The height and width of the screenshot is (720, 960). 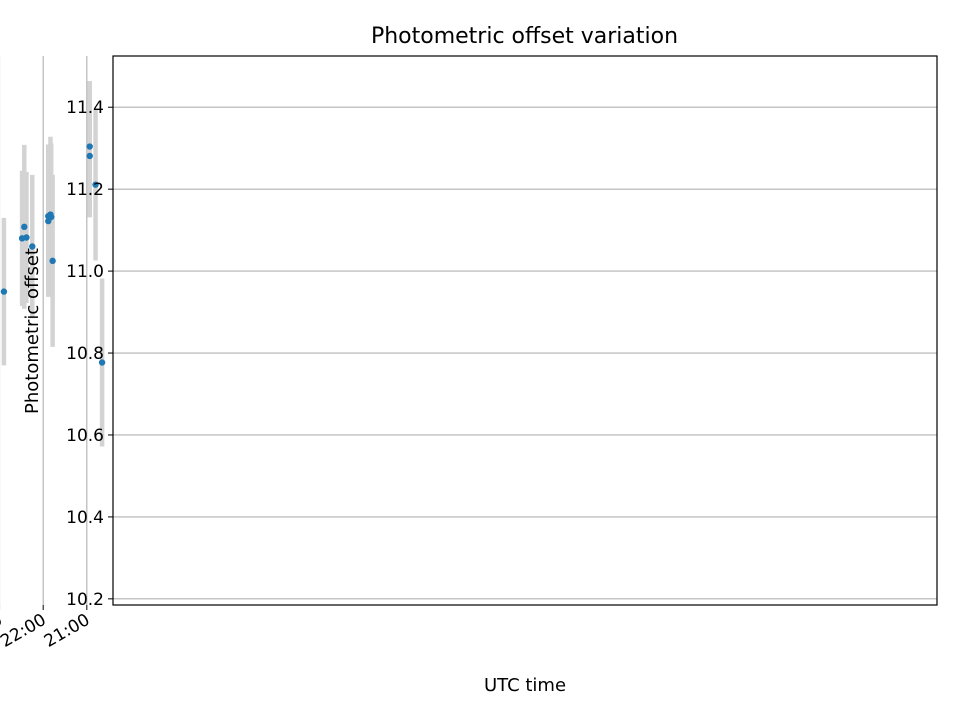 I want to click on y-tick-label: 11.4, so click(x=85, y=108).